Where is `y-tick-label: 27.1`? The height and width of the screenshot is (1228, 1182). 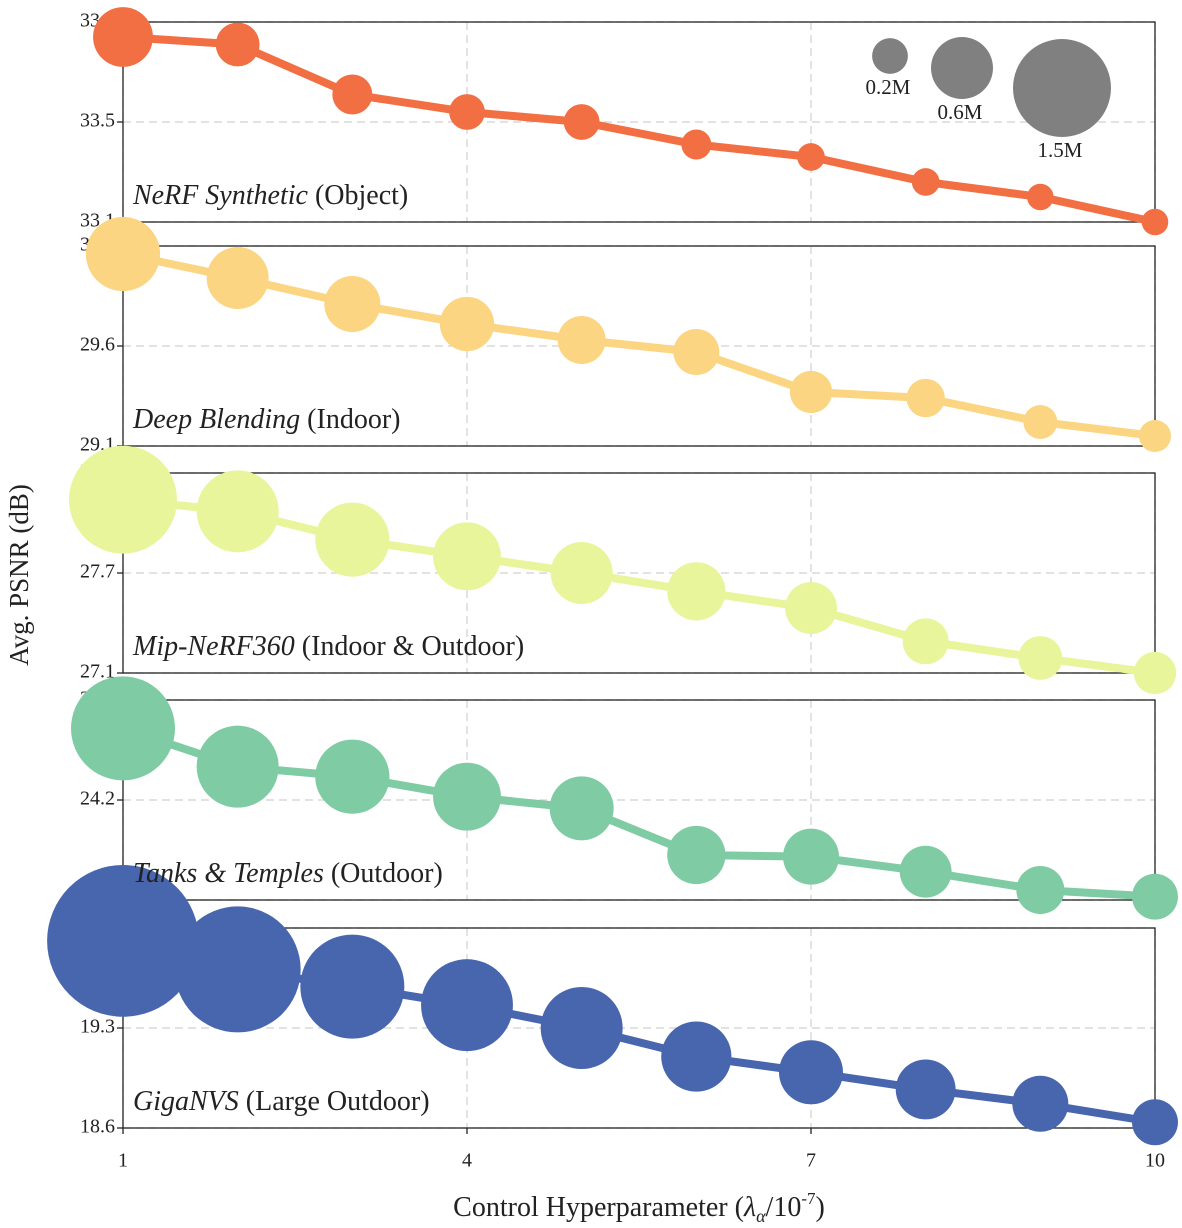
y-tick-label: 27.1 is located at coordinates (97, 672).